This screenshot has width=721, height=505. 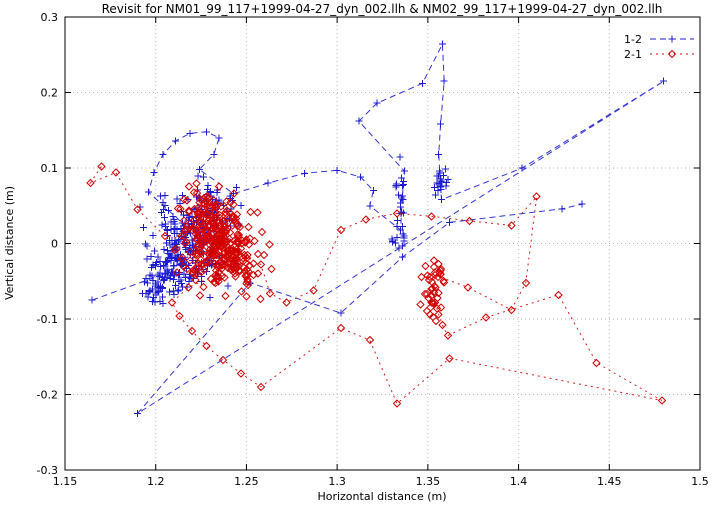 What do you see at coordinates (156, 481) in the screenshot?
I see `x-tick-label: 1.2` at bounding box center [156, 481].